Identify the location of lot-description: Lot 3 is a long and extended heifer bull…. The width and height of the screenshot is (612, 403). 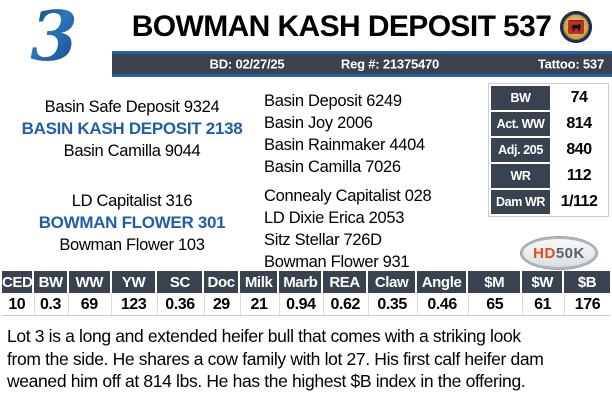
(275, 359).